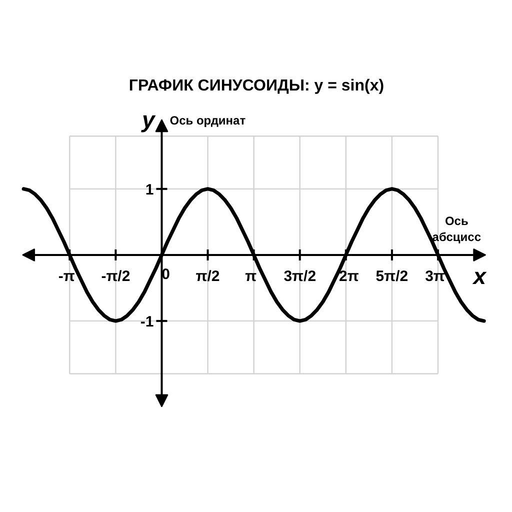  I want to click on x-tick-label: π, so click(251, 276).